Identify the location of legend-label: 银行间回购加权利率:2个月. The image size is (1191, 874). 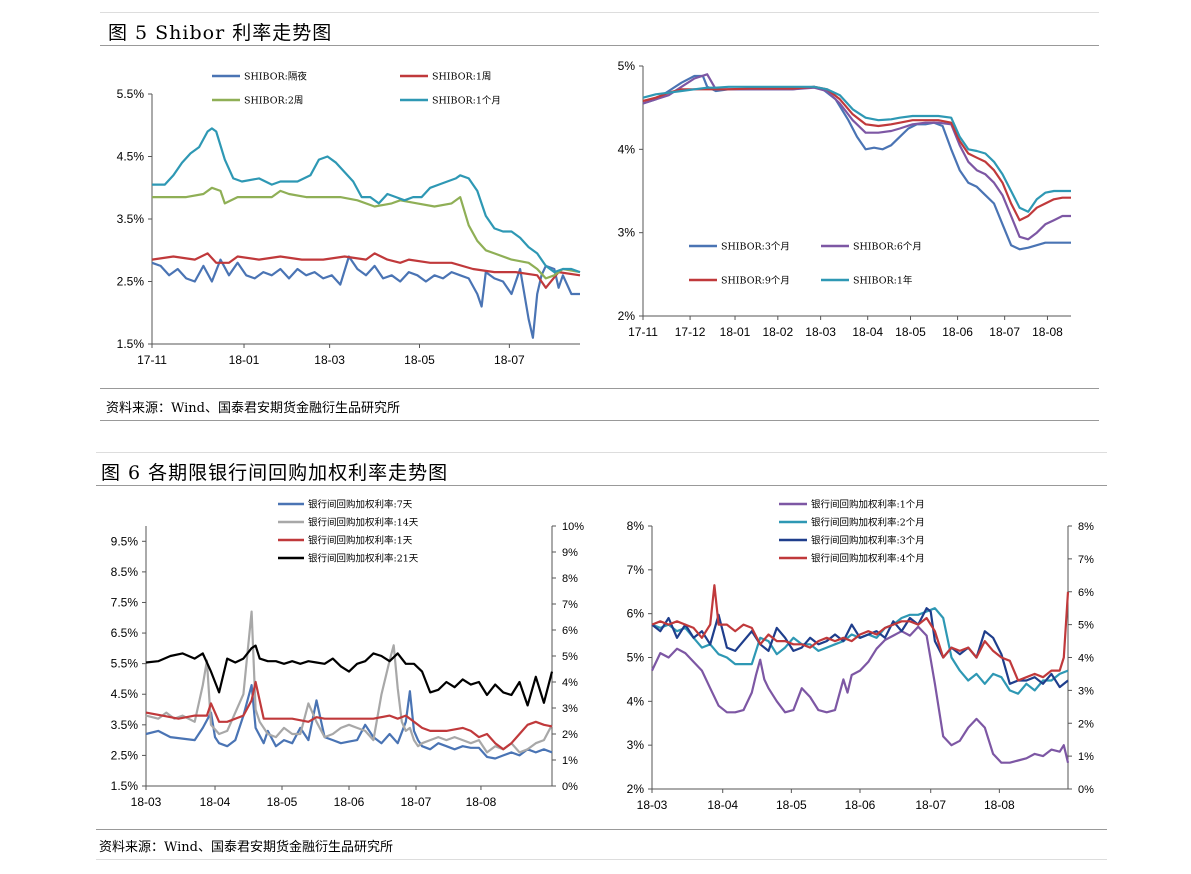
(868, 523).